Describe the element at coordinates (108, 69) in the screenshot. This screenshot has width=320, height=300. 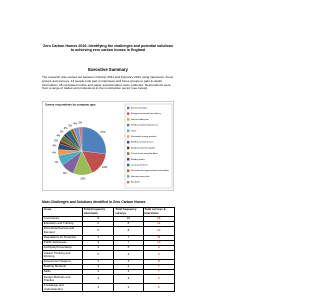
I see `section-heading: Executive Summary` at that location.